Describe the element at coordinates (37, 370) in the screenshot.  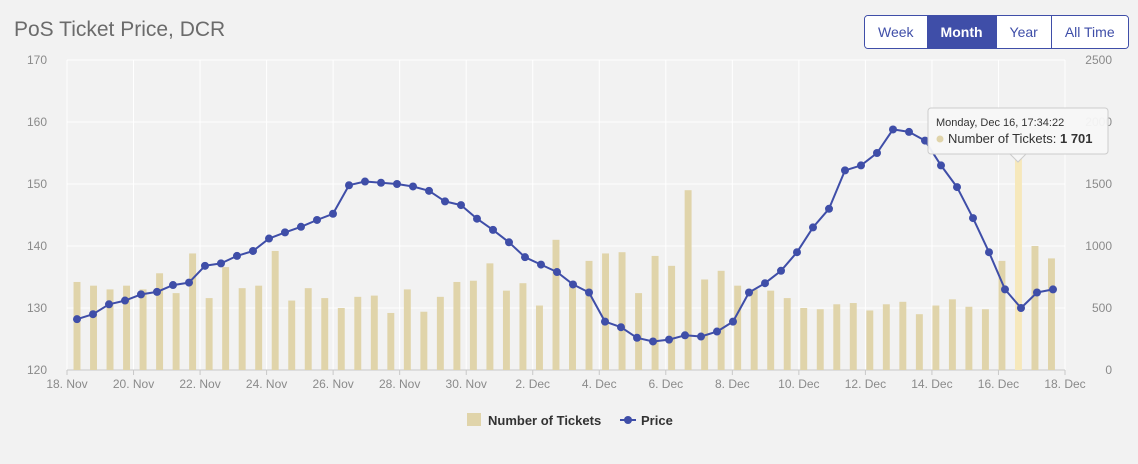
I see `y-left-tick: 120` at that location.